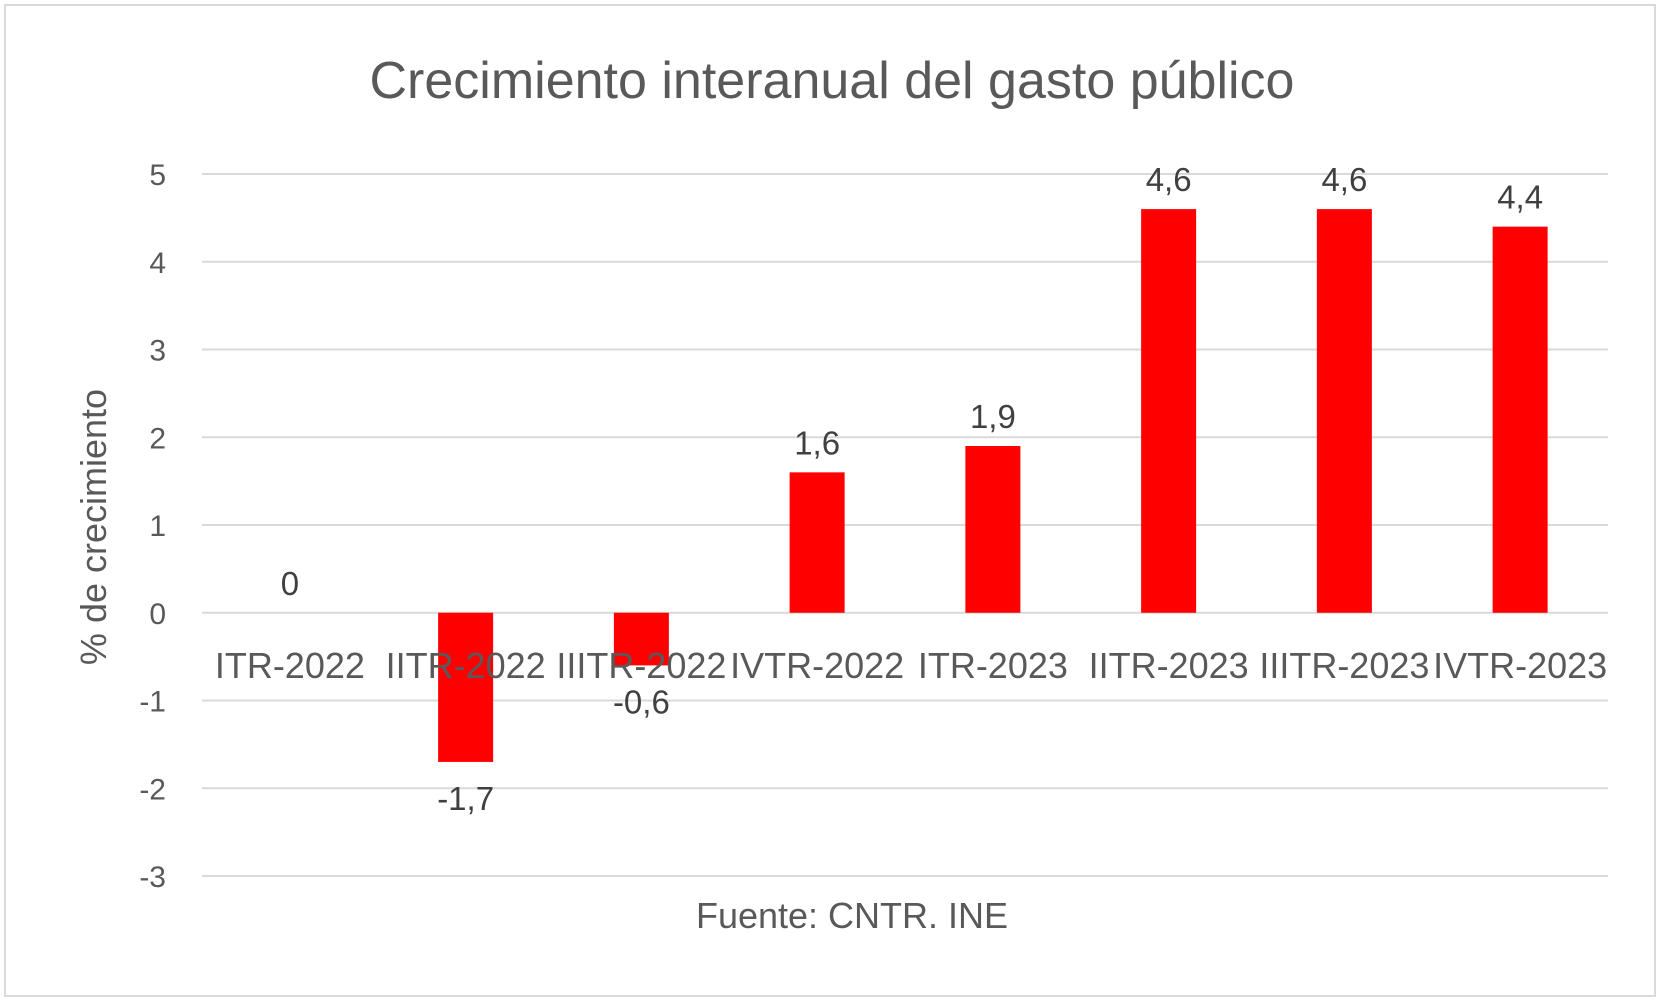 Image resolution: width=1663 pixels, height=1003 pixels. I want to click on x-category-label: IVTR-2022, so click(817, 665).